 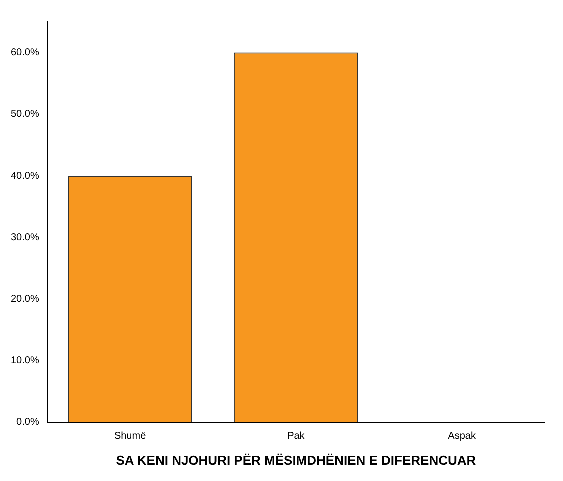 What do you see at coordinates (25, 53) in the screenshot?
I see `y-tick-label: 60.0%` at bounding box center [25, 53].